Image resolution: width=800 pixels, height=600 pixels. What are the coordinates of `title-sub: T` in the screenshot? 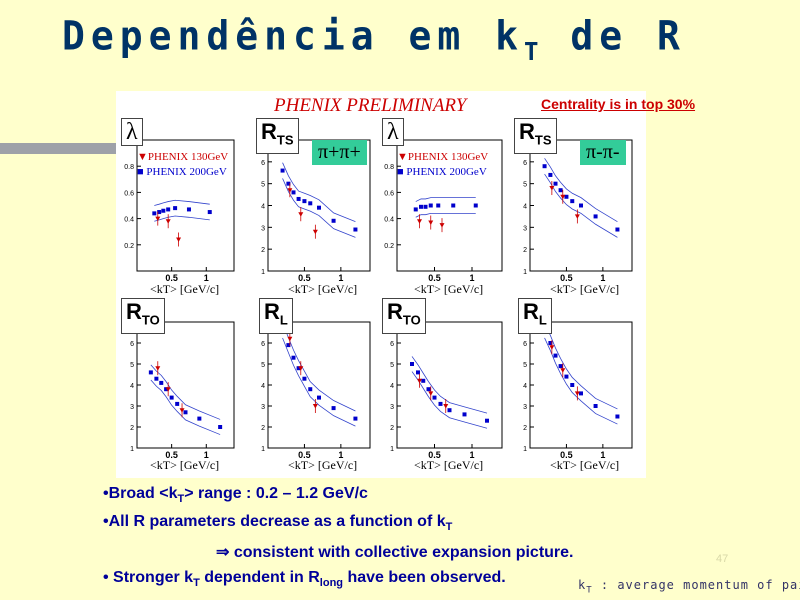 It's located at (533, 52).